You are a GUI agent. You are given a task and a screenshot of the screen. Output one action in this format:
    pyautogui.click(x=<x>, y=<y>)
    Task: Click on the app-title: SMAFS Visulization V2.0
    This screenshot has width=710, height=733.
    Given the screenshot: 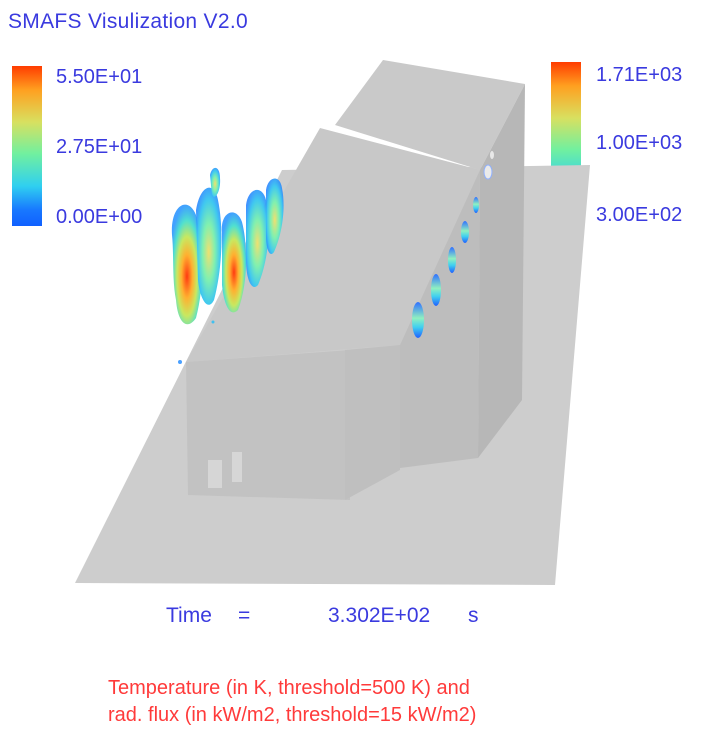 What is the action you would take?
    pyautogui.click(x=128, y=21)
    